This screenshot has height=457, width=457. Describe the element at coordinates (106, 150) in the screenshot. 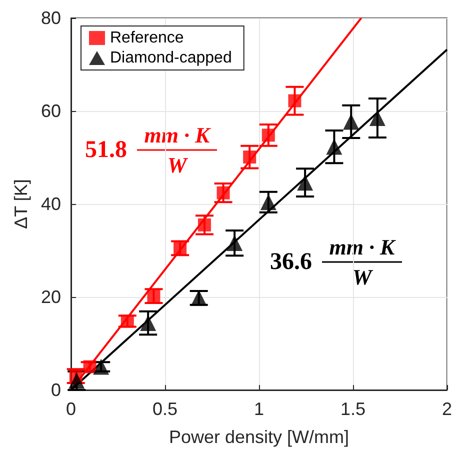

I see `annotation: 51.8` at that location.